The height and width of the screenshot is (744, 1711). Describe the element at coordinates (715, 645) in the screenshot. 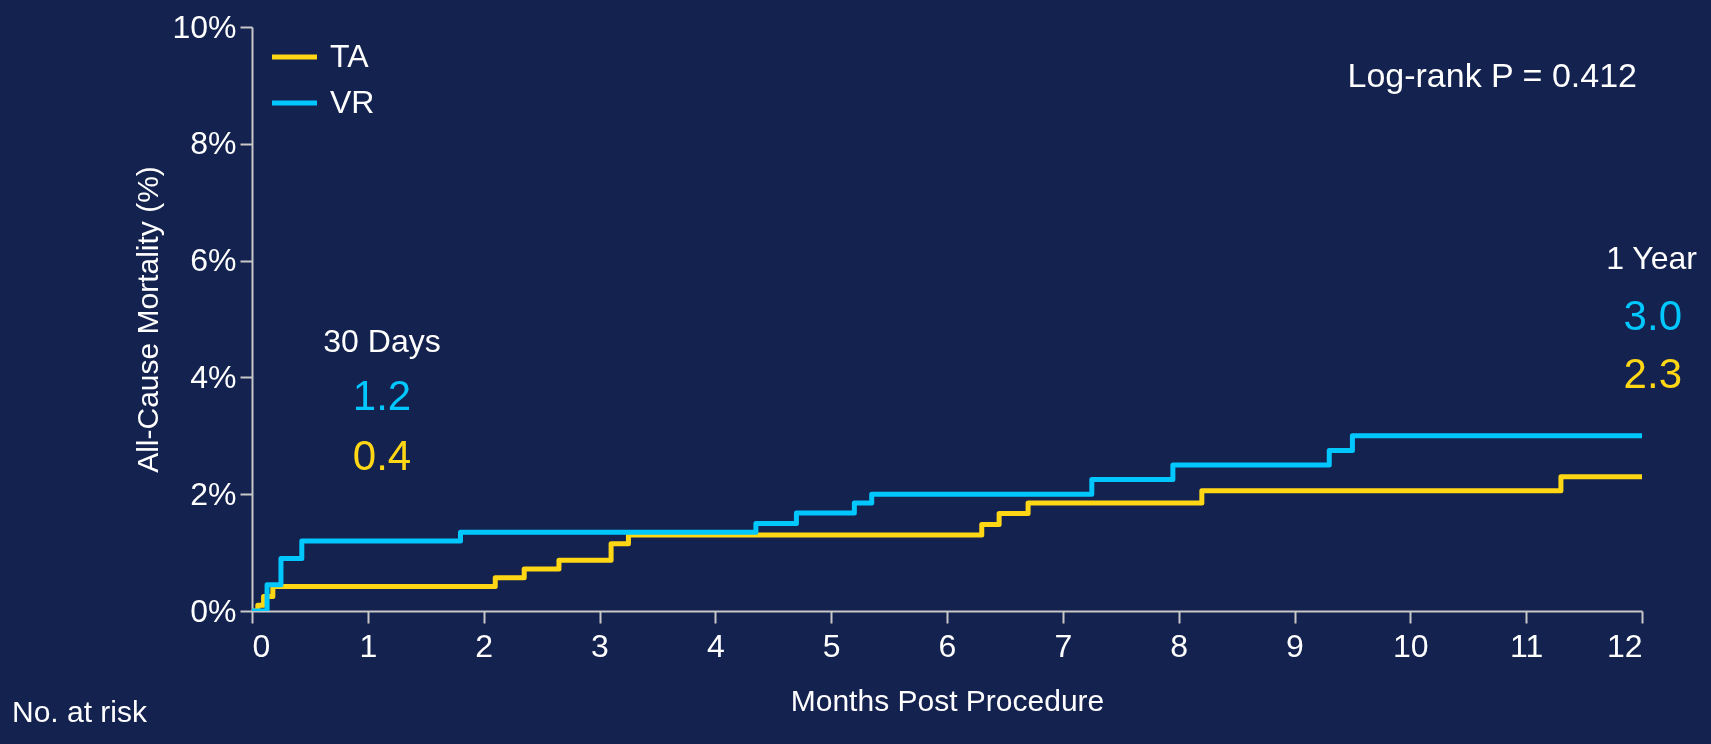

I see `x-tick-label: 4` at that location.